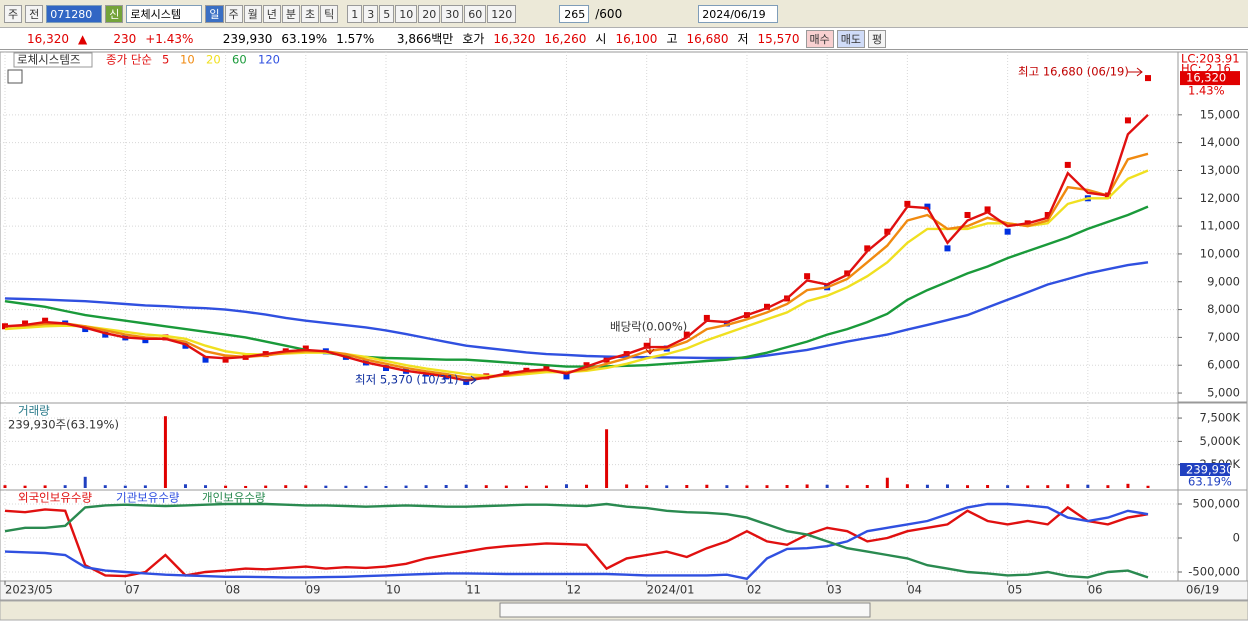  What do you see at coordinates (1223, 365) in the screenshot?
I see `y-tick-label: 6,000` at bounding box center [1223, 365].